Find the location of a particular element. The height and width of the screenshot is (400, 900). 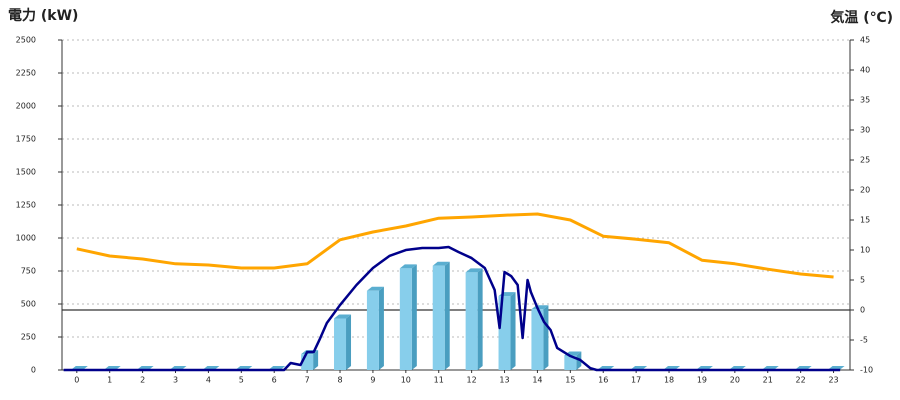

x-tick-label: 11 is located at coordinates (439, 380).